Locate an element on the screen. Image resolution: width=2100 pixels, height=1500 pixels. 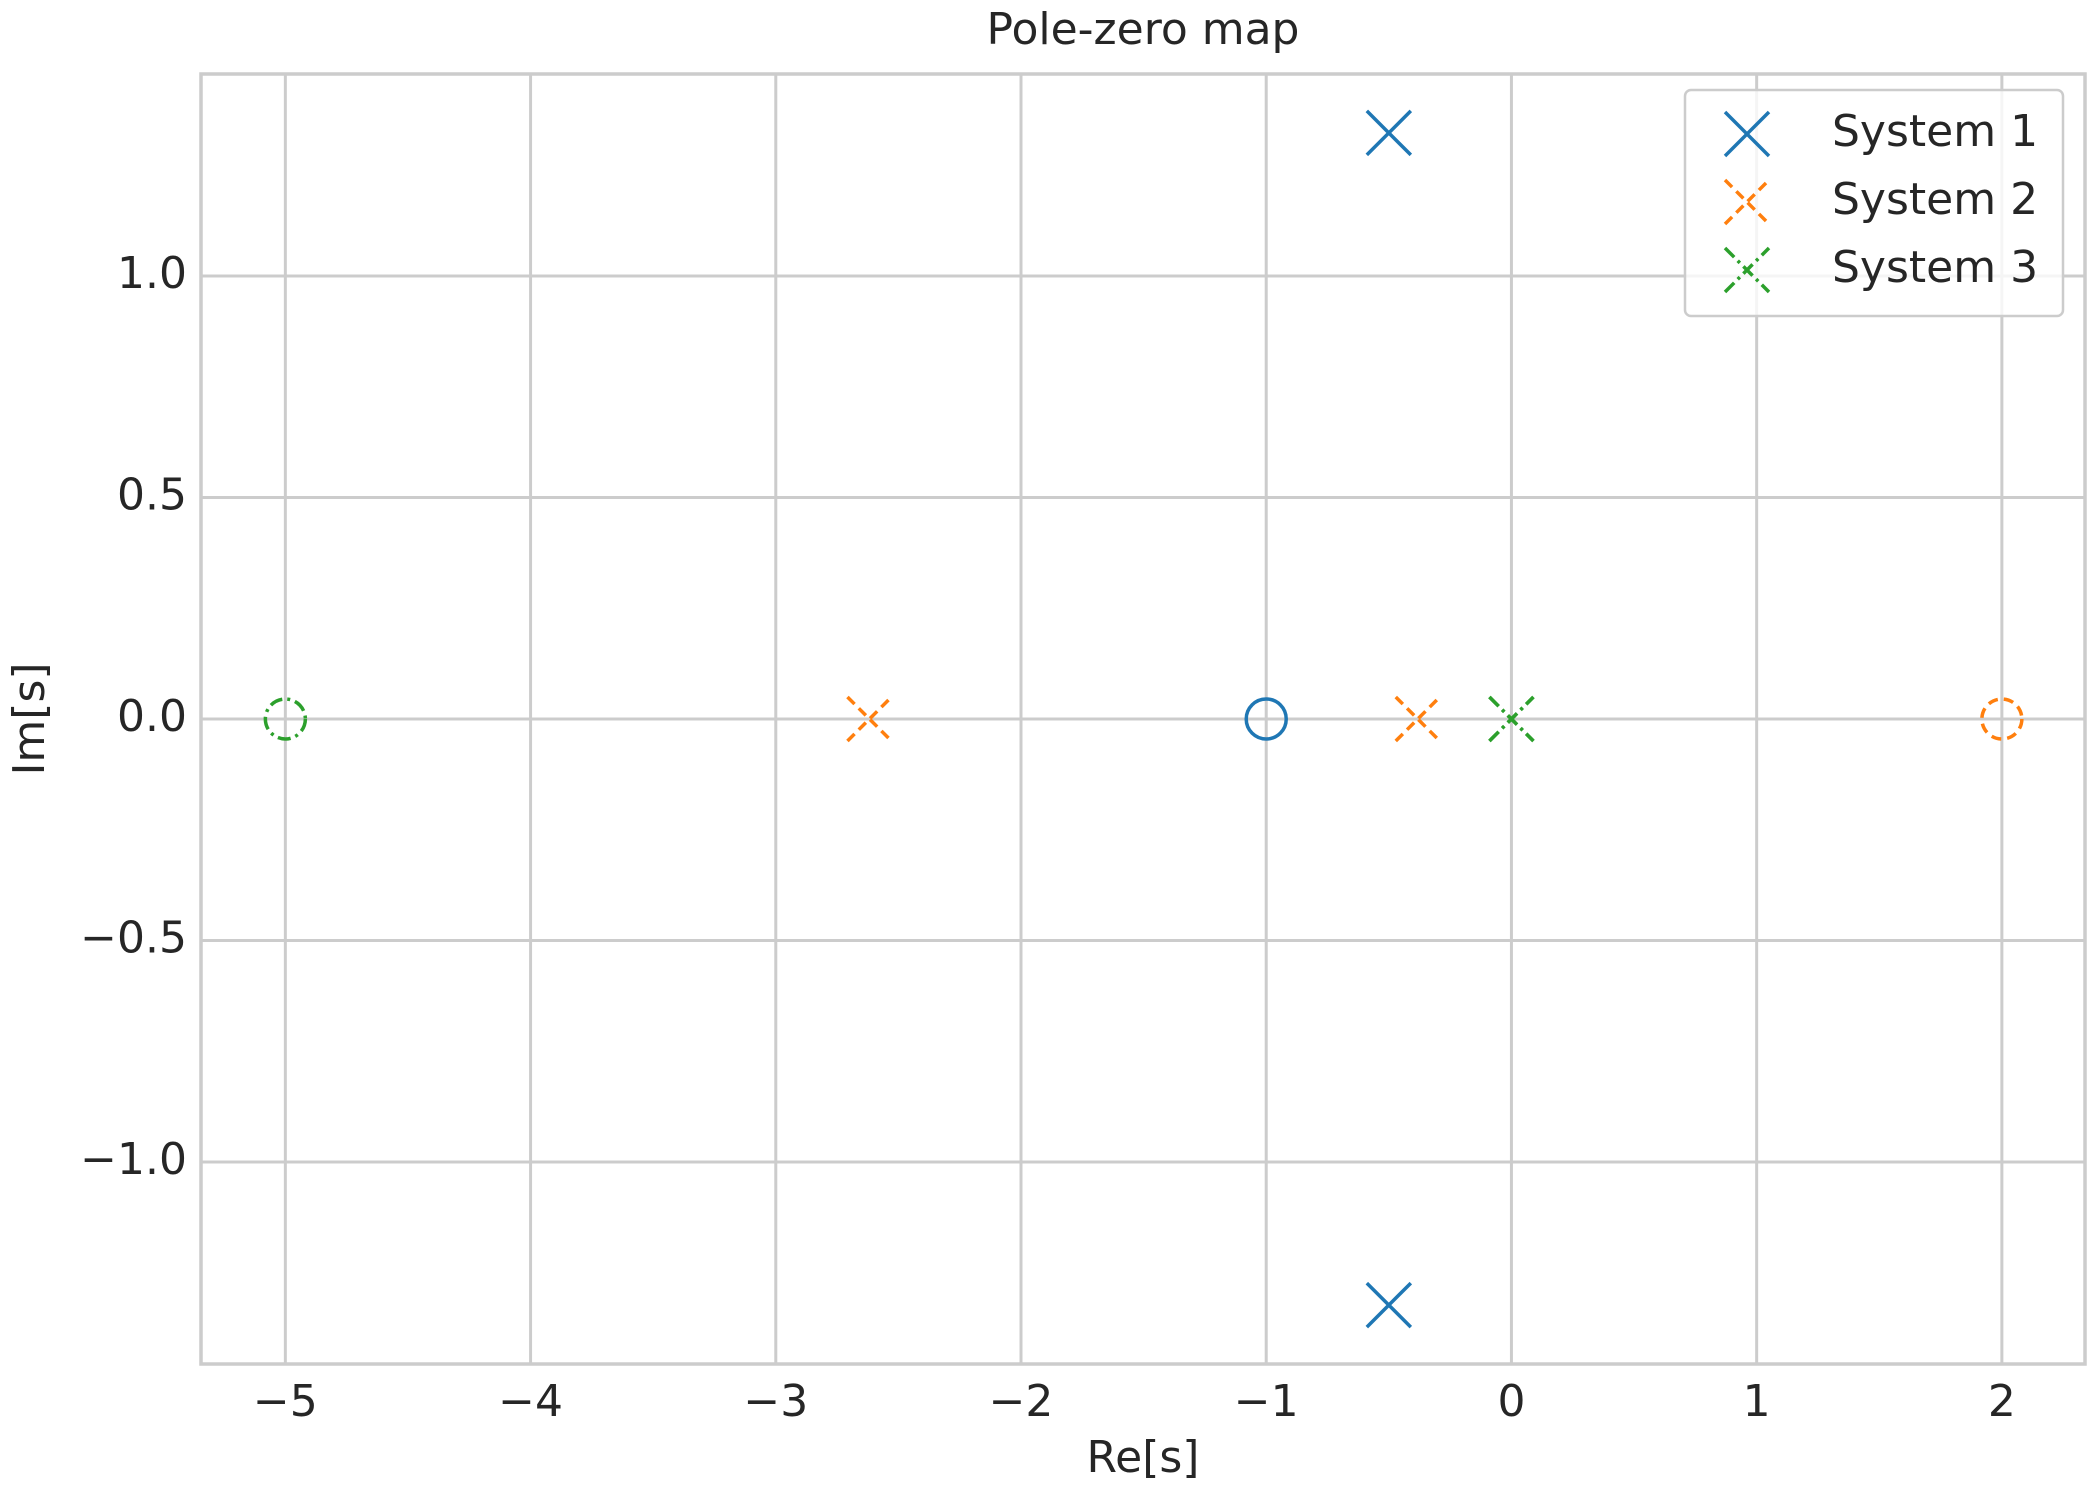
x-tick-label: −1 is located at coordinates (1266, 1401).